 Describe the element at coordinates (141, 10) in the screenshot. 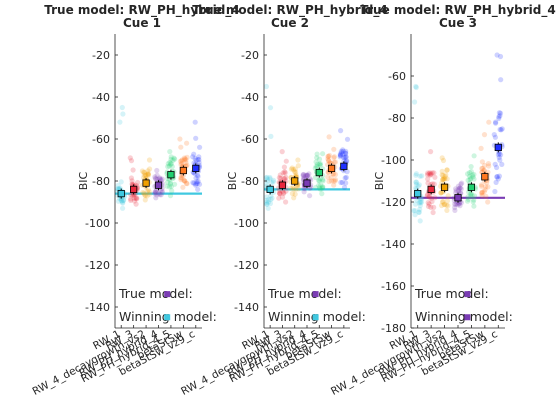

I see `chart-title: True model: RW_PH_hybrid_4` at that location.